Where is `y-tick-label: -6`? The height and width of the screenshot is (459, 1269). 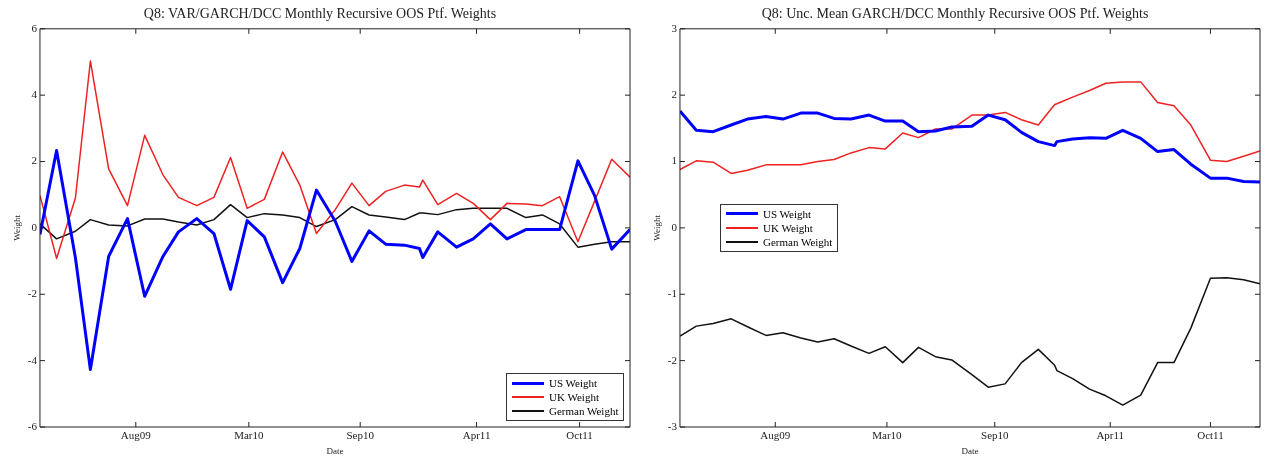
y-tick-label: -6 is located at coordinates (32, 425).